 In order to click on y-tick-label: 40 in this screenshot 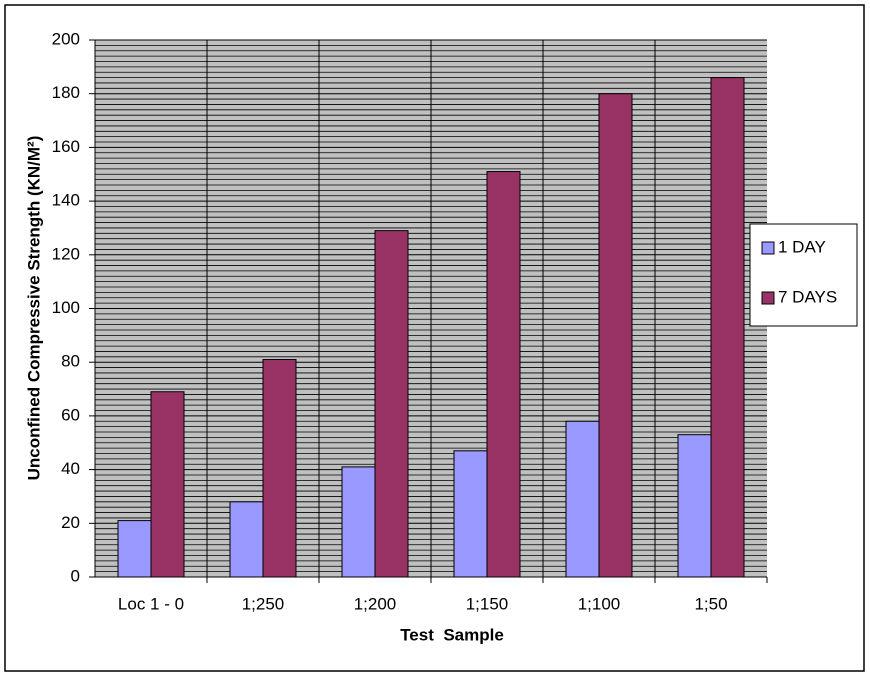, I will do `click(70, 468)`.